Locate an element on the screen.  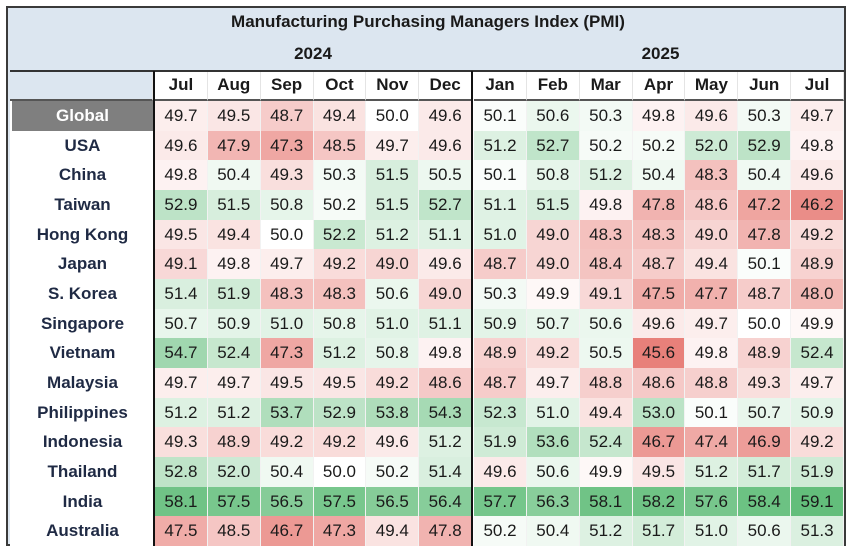
heatmap-cell: 50.1 is located at coordinates (765, 264).